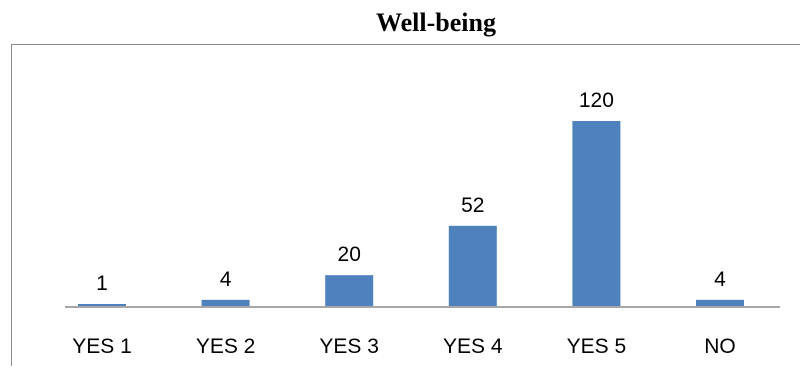  Describe the element at coordinates (436, 22) in the screenshot. I see `chart-title: Well-being` at that location.